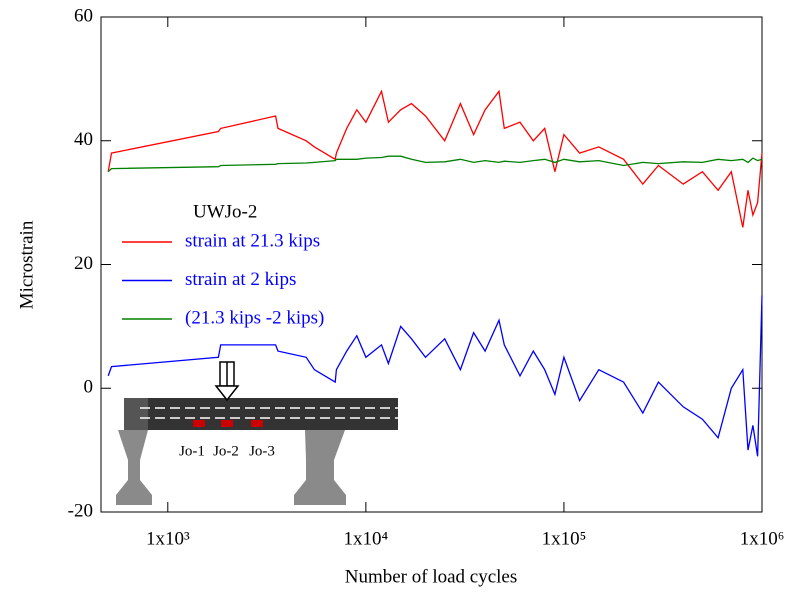 Image resolution: width=791 pixels, height=594 pixels. Describe the element at coordinates (366, 538) in the screenshot. I see `x-tick-label: 1x10⁴` at that location.